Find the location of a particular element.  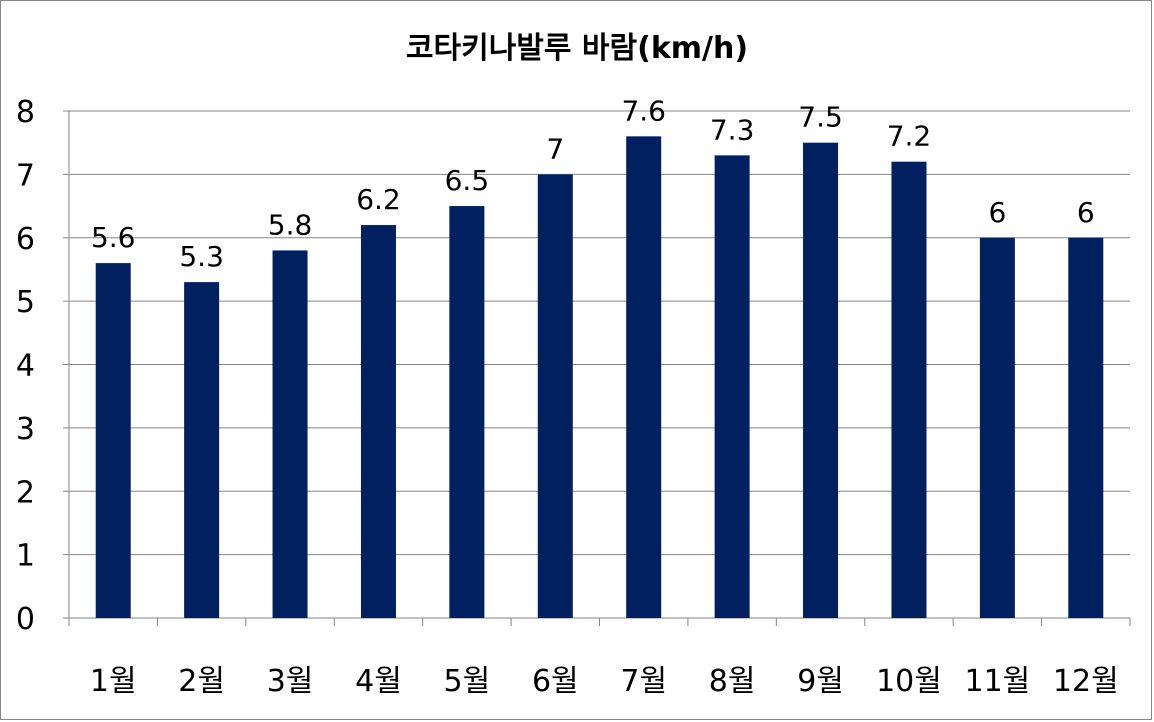

y-tick-label: 8 is located at coordinates (25, 112).